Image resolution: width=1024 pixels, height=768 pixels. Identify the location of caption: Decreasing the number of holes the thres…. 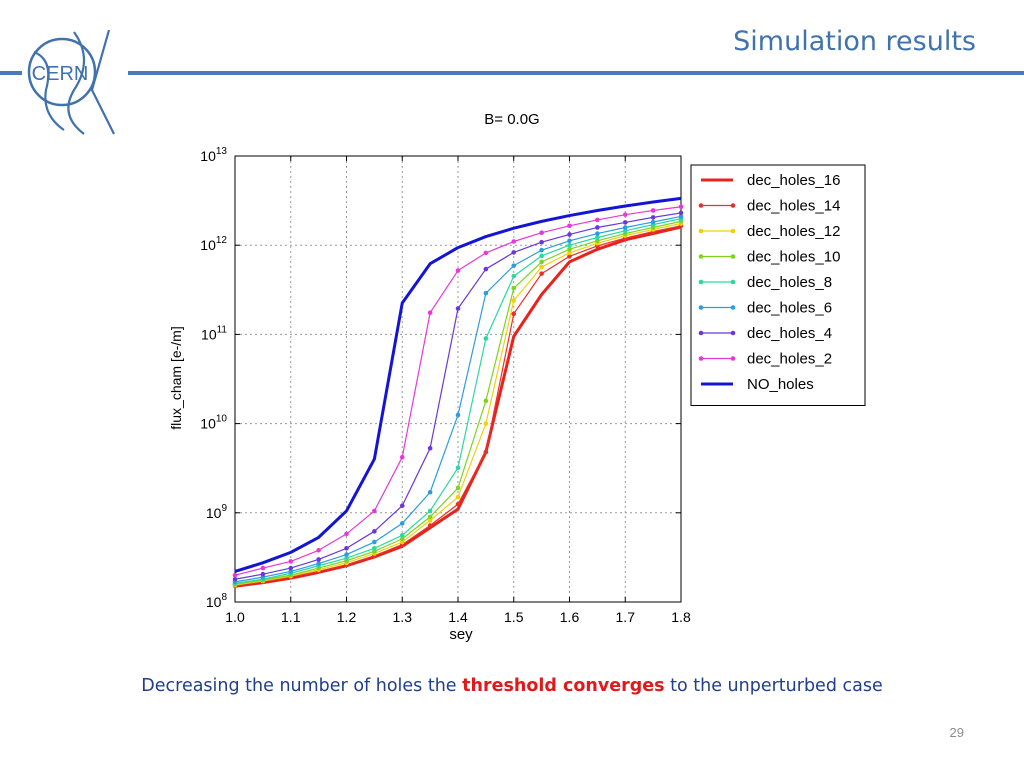
(512, 686).